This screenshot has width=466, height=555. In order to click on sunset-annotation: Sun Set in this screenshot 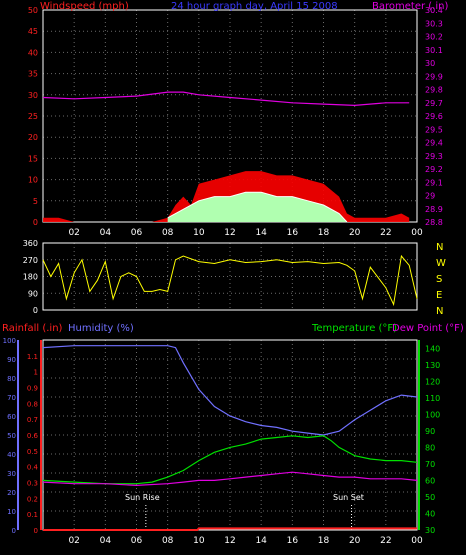, I will do `click(348, 497)`.